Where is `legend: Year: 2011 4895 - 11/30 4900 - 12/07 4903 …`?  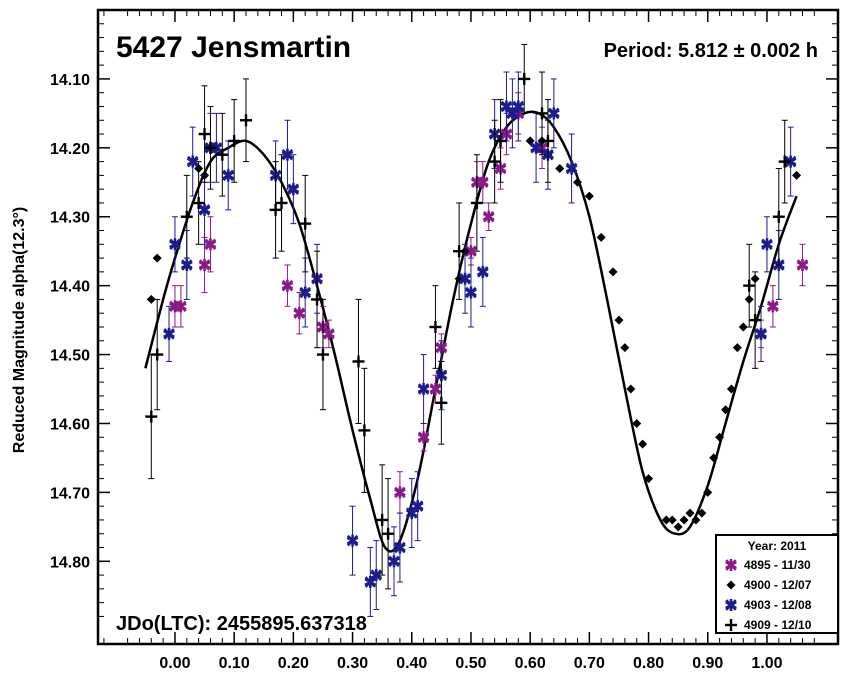
legend: Year: 2011 4895 - 11/30 4900 - 12/07 4903 … is located at coordinates (777, 584).